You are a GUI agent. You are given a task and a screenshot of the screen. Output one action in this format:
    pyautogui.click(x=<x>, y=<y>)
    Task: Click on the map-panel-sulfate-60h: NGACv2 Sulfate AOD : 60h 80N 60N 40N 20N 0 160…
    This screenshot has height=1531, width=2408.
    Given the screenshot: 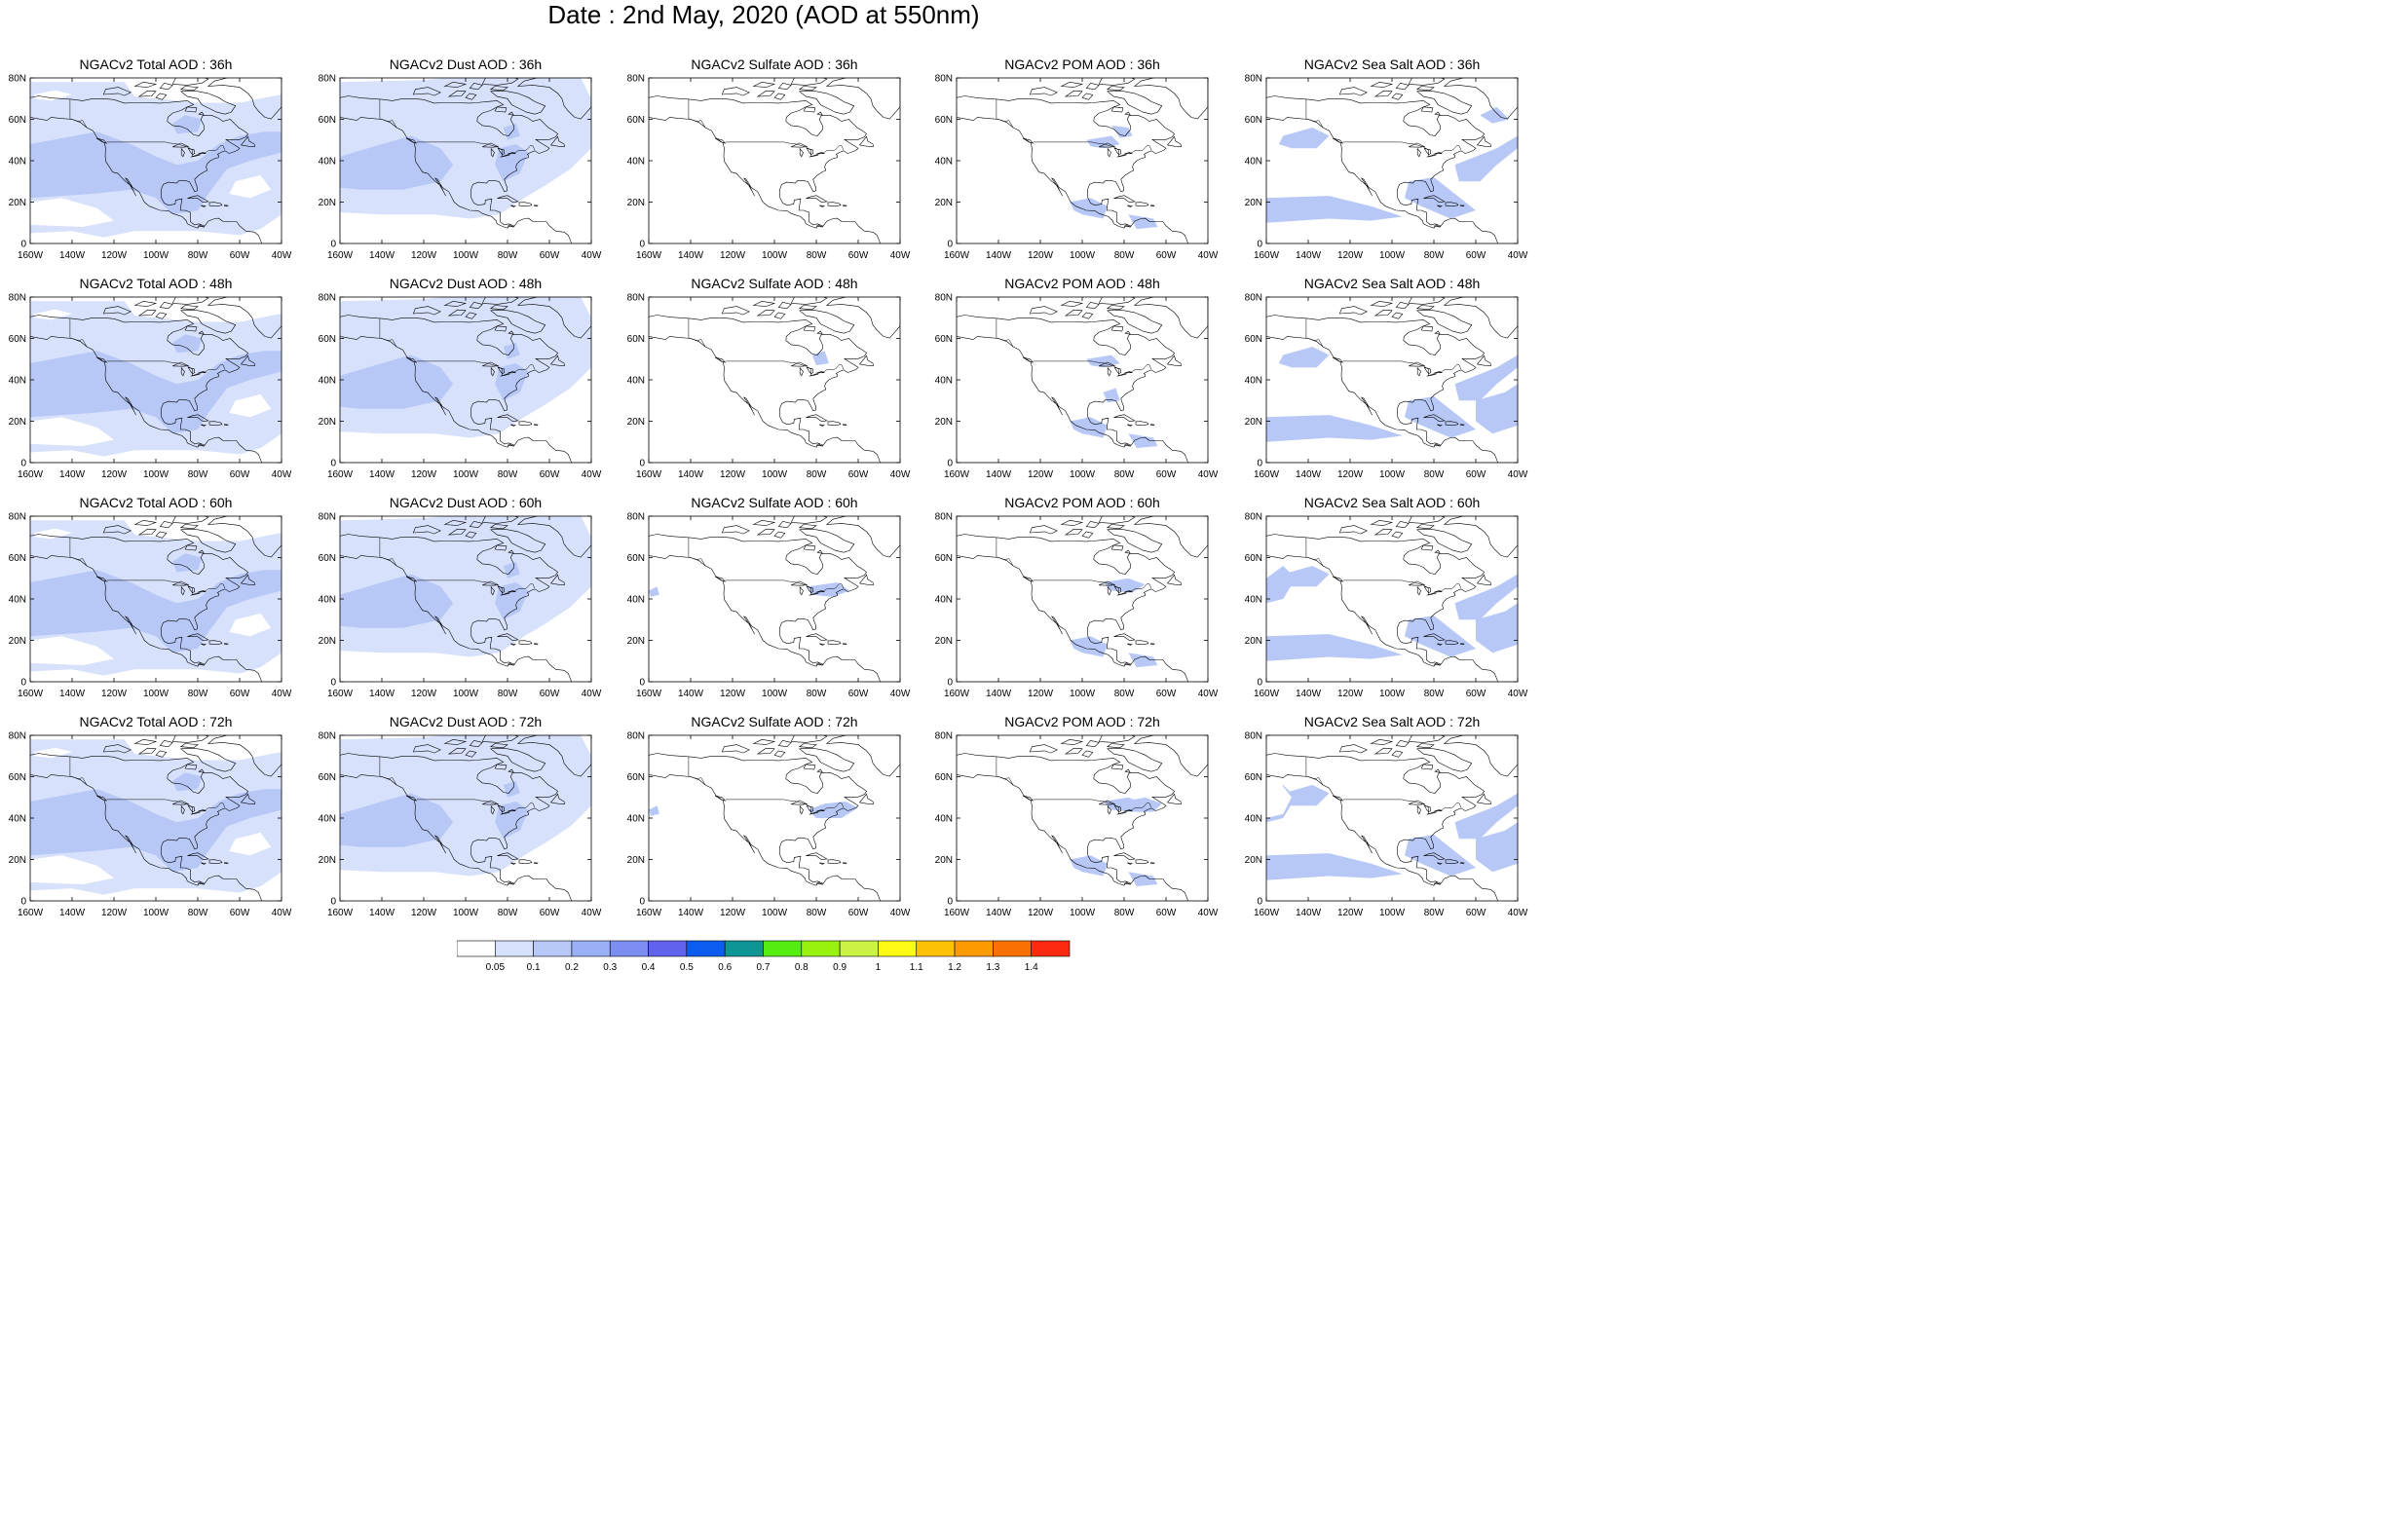 What is the action you would take?
    pyautogui.click(x=769, y=603)
    